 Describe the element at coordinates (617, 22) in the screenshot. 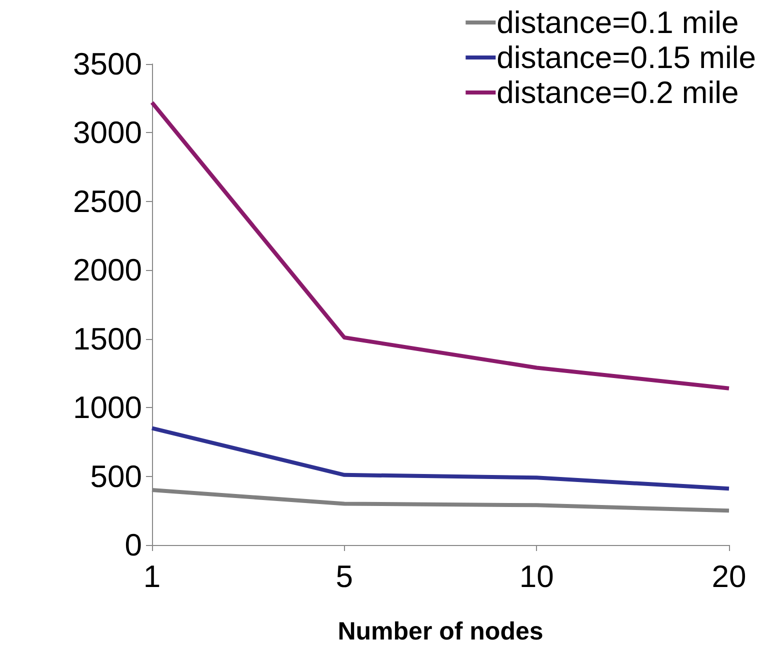

I see `legend-label: distance=0.1 mile` at that location.